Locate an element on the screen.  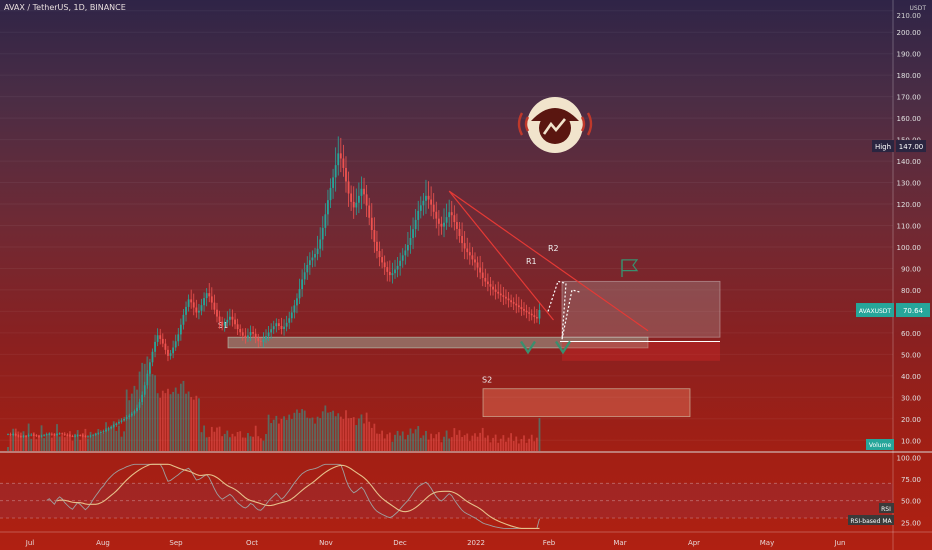
last-price-badge: 70.64 is located at coordinates (913, 311).